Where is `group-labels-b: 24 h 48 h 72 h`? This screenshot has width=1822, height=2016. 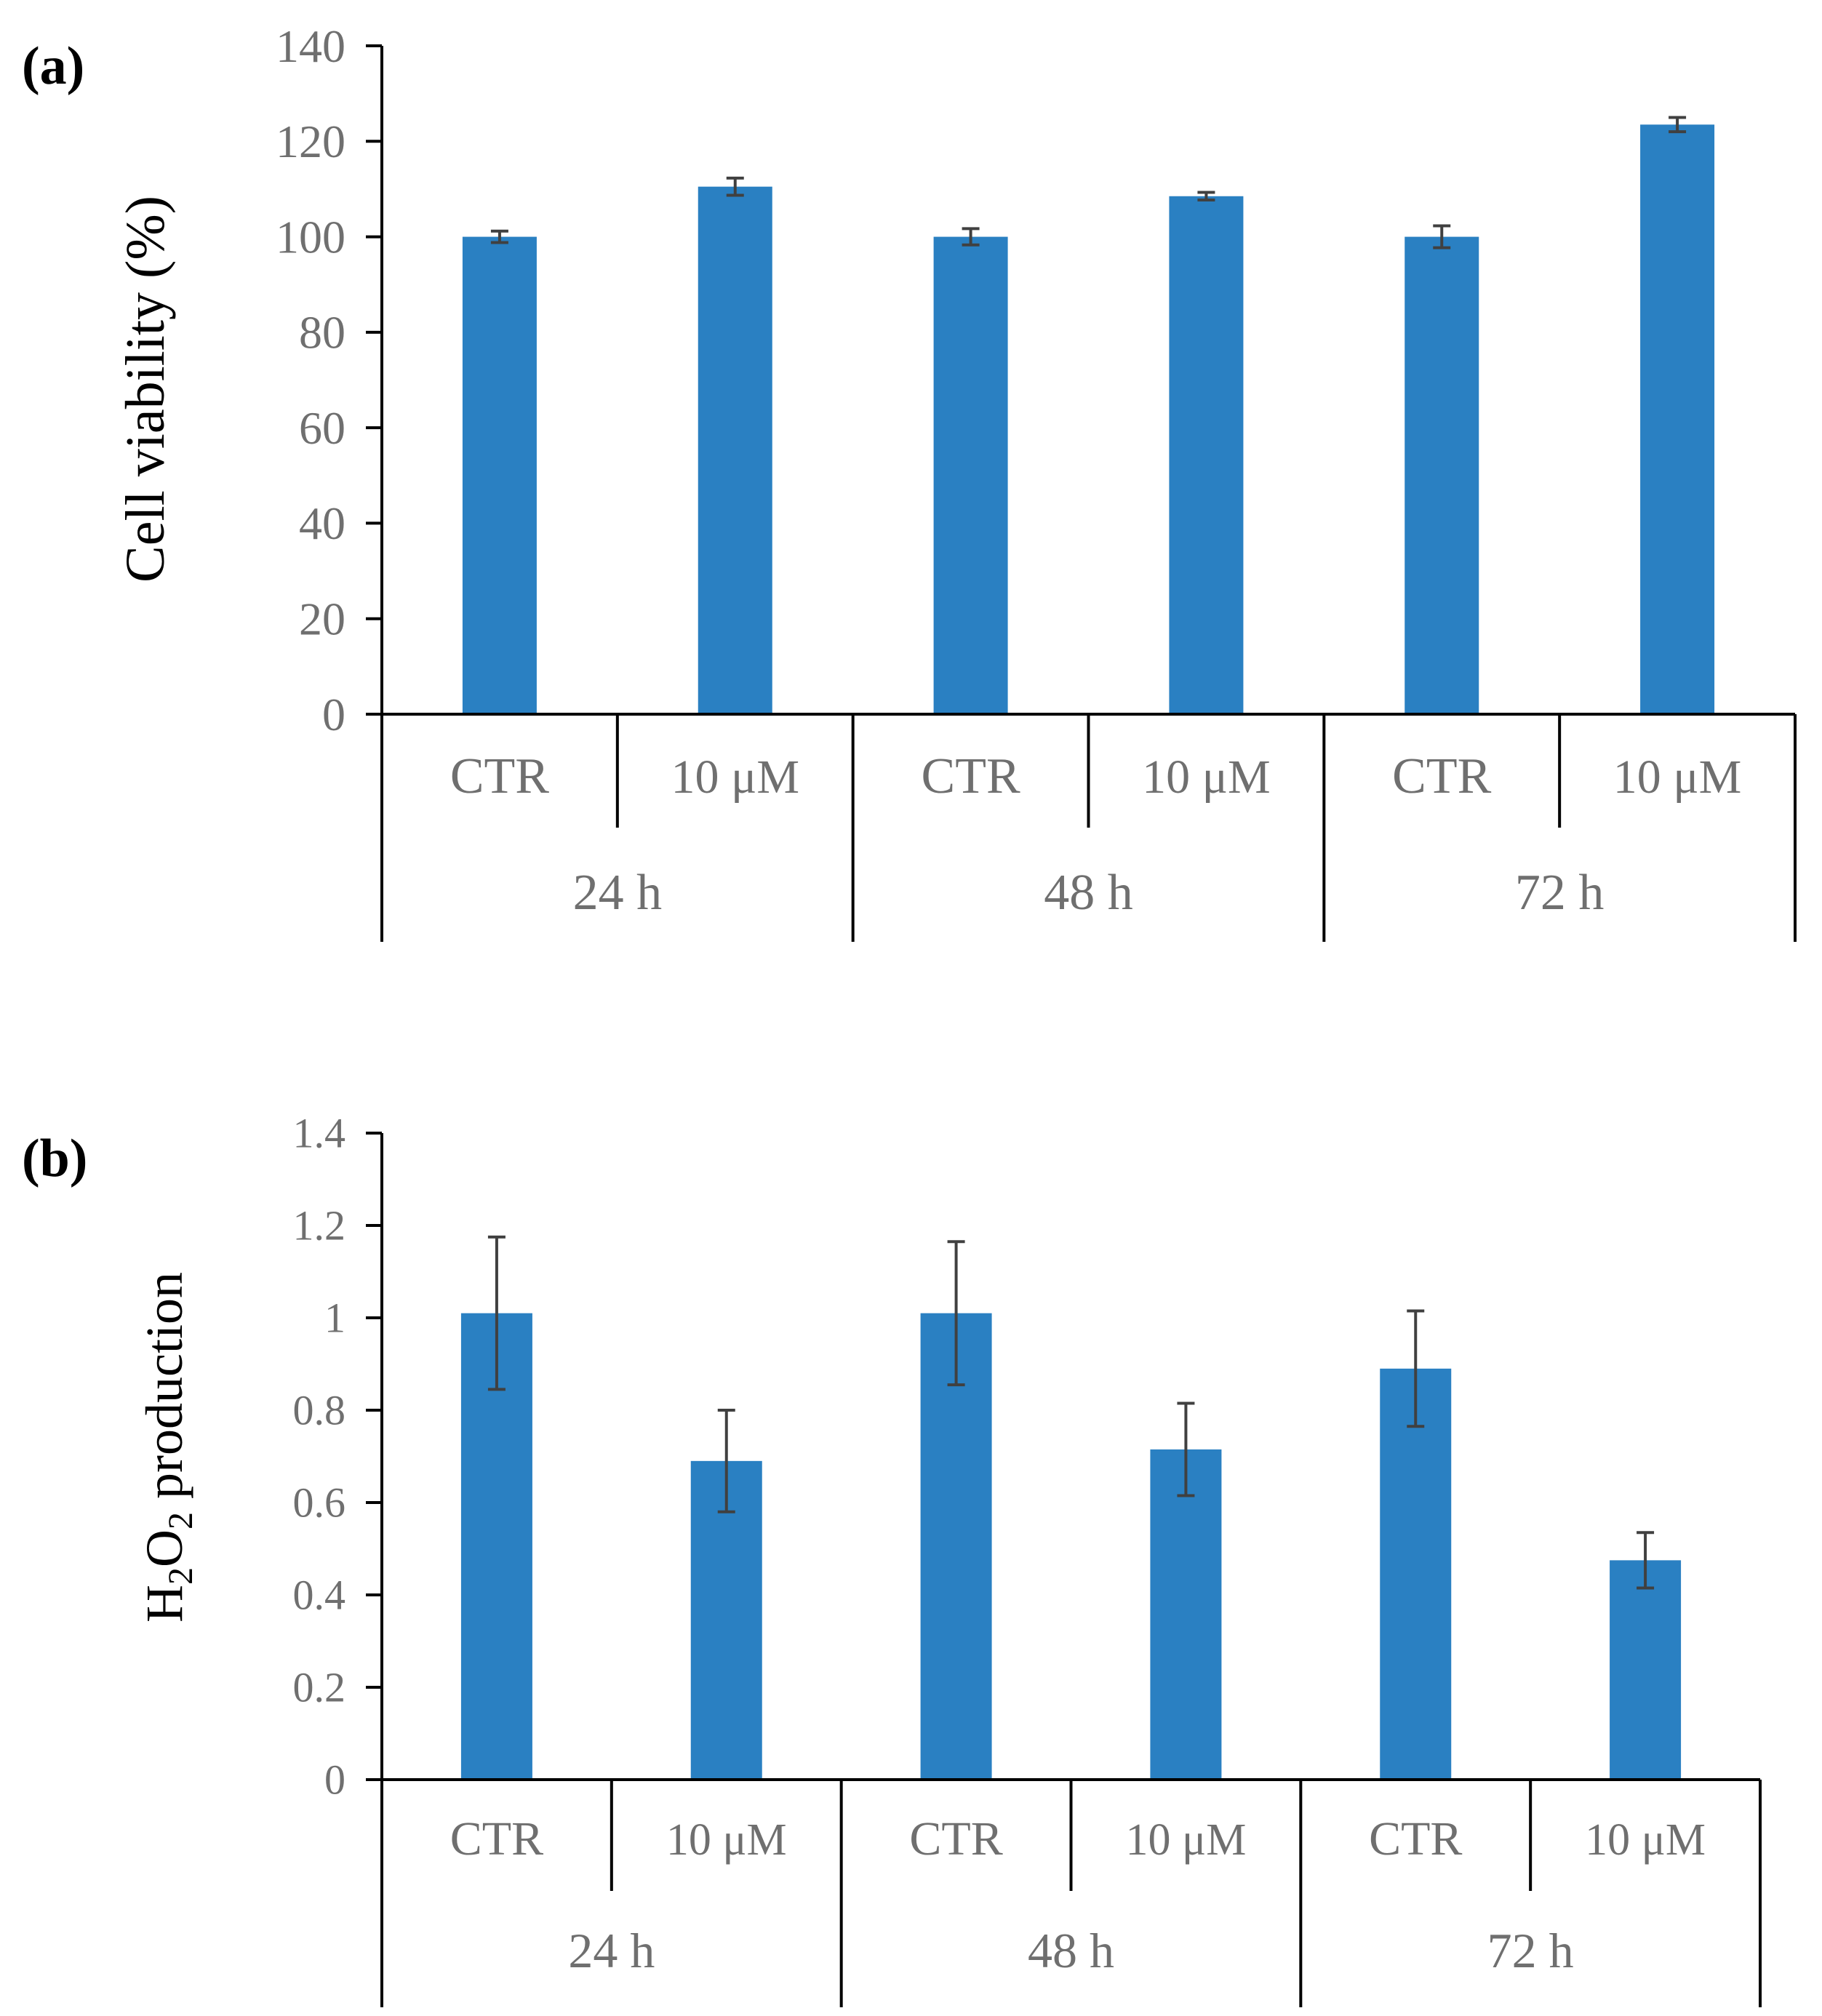 group-labels-b: 24 h 48 h 72 h is located at coordinates (1070, 1950).